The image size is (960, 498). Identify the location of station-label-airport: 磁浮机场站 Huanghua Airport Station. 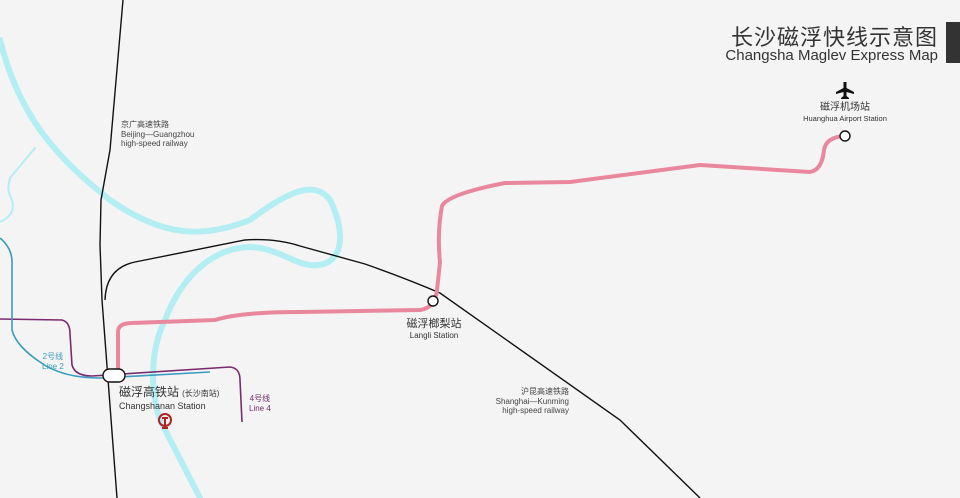
(845, 112).